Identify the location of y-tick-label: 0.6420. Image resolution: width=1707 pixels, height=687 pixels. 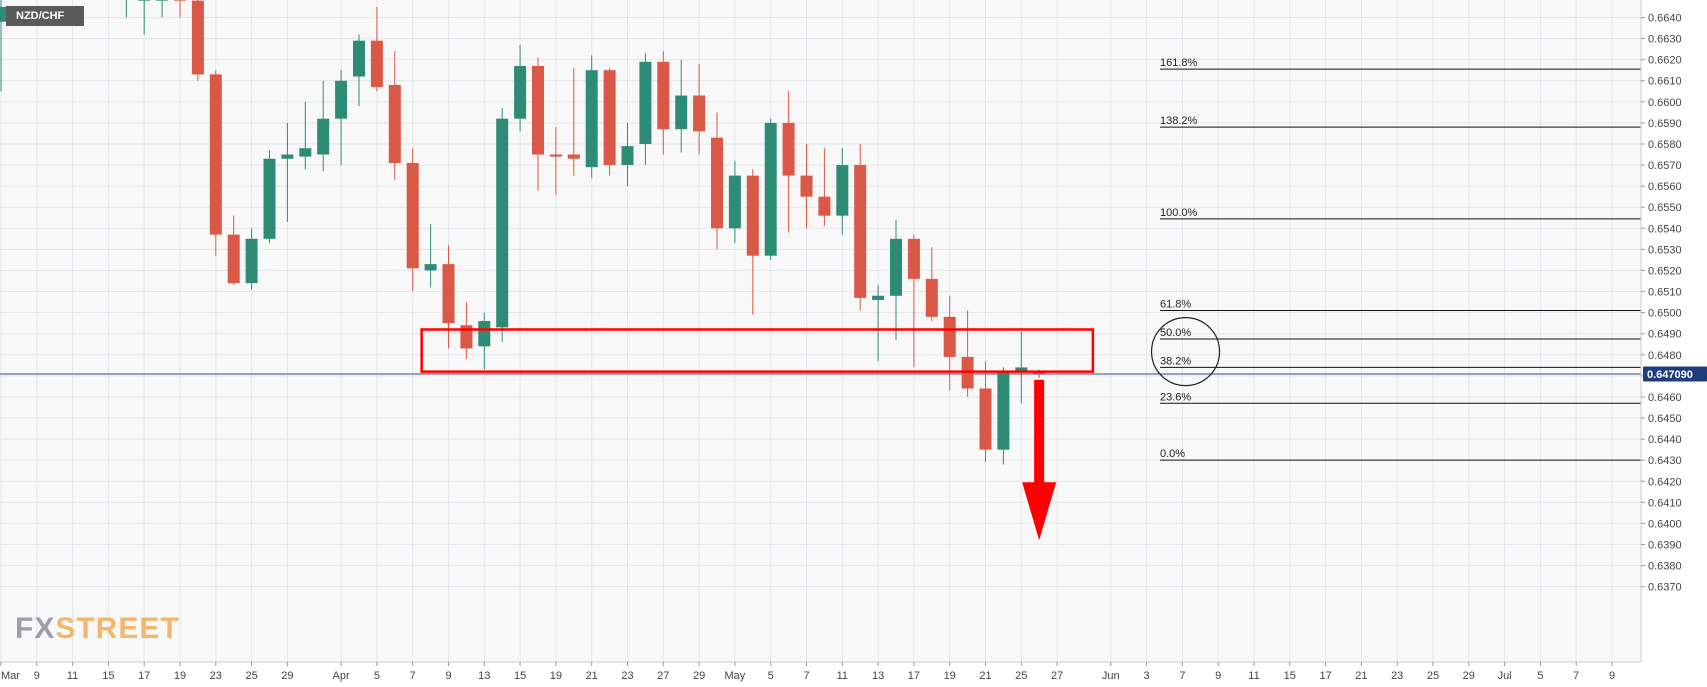
(1665, 482).